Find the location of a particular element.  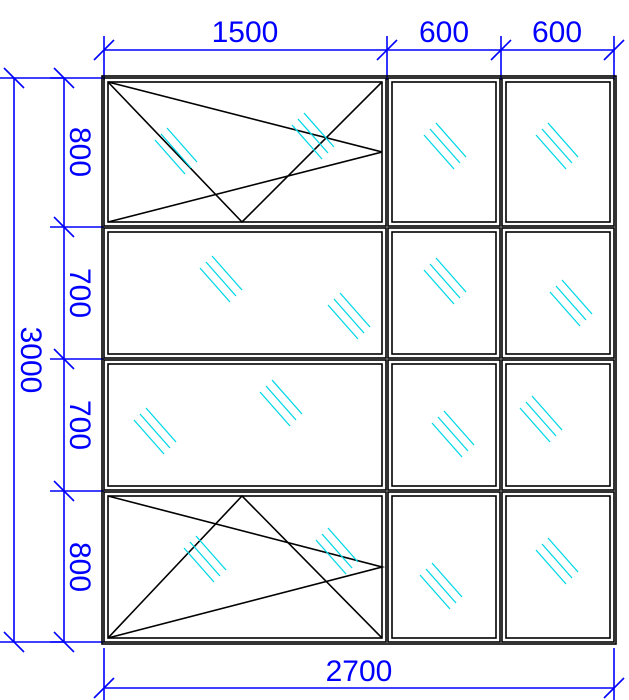

dim-top-2: 600 is located at coordinates (444, 32).